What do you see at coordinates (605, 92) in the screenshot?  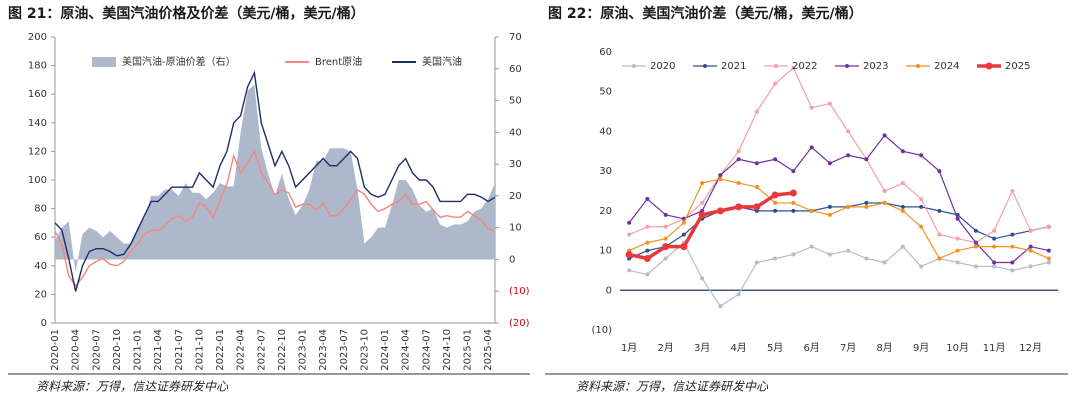 I see `y-tick-label: 50` at bounding box center [605, 92].